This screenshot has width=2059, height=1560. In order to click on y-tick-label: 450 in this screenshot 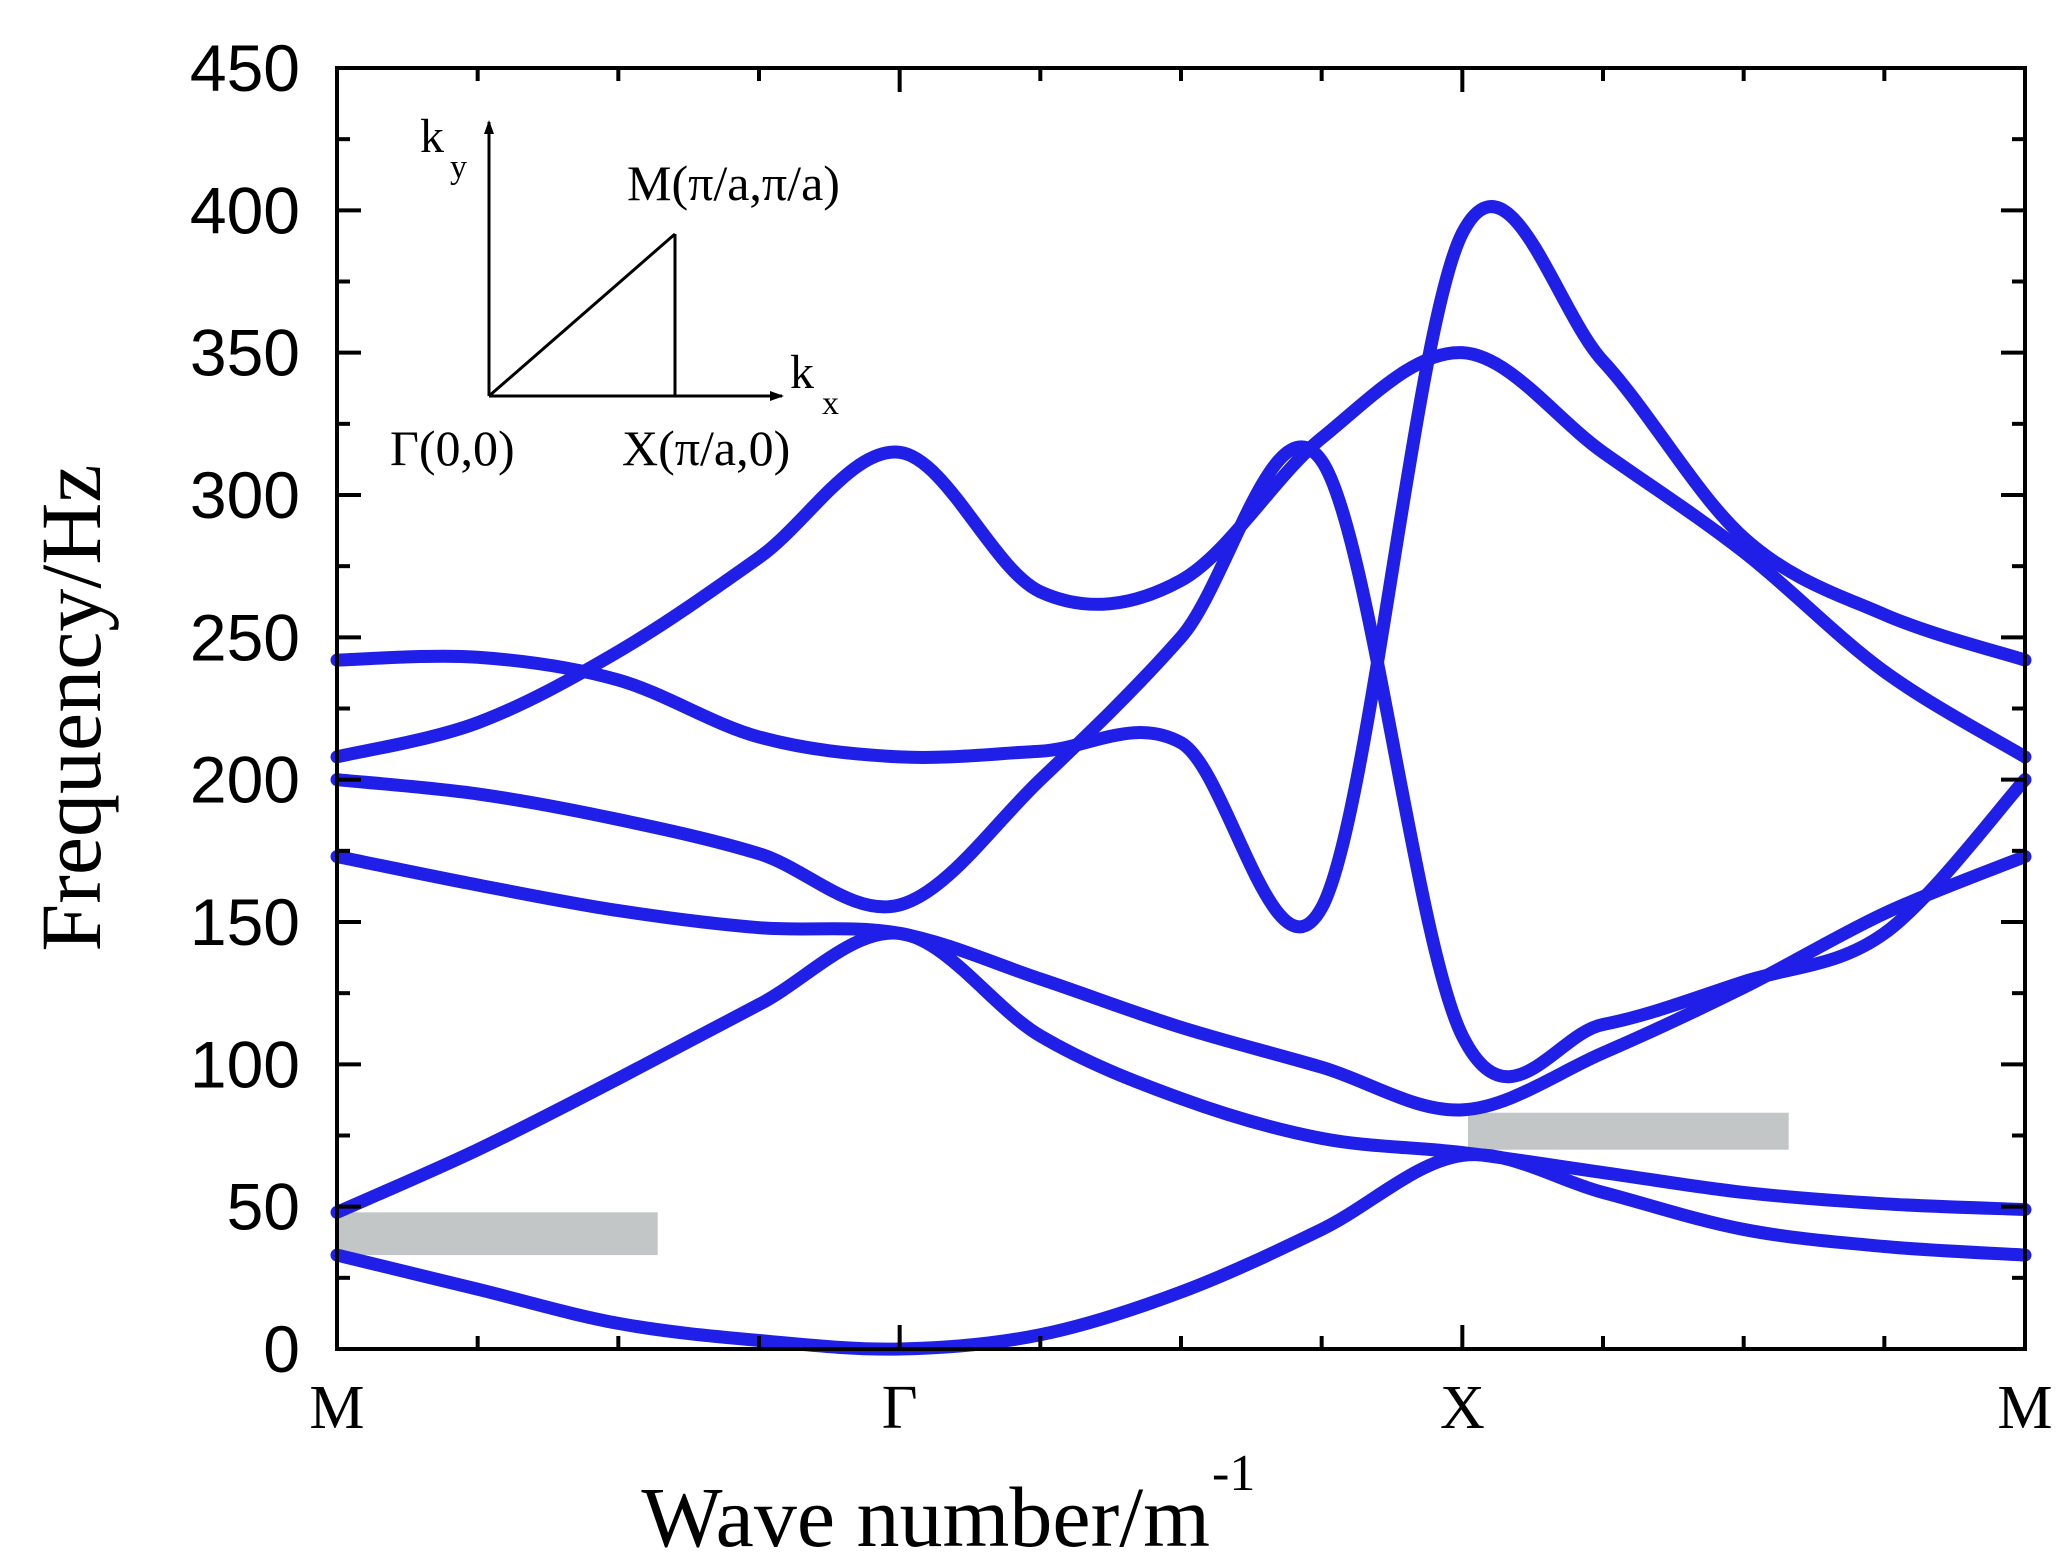, I will do `click(245, 68)`.